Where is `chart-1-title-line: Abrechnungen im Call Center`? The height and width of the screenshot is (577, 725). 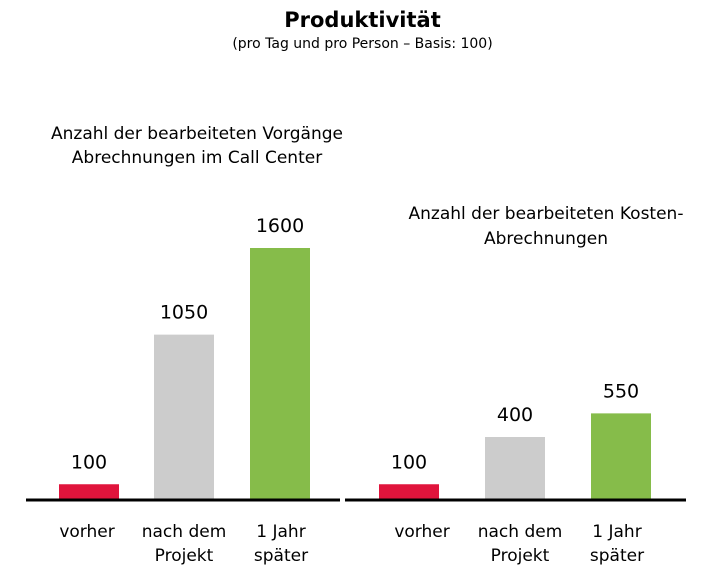 chart-1-title-line: Abrechnungen im Call Center is located at coordinates (197, 158).